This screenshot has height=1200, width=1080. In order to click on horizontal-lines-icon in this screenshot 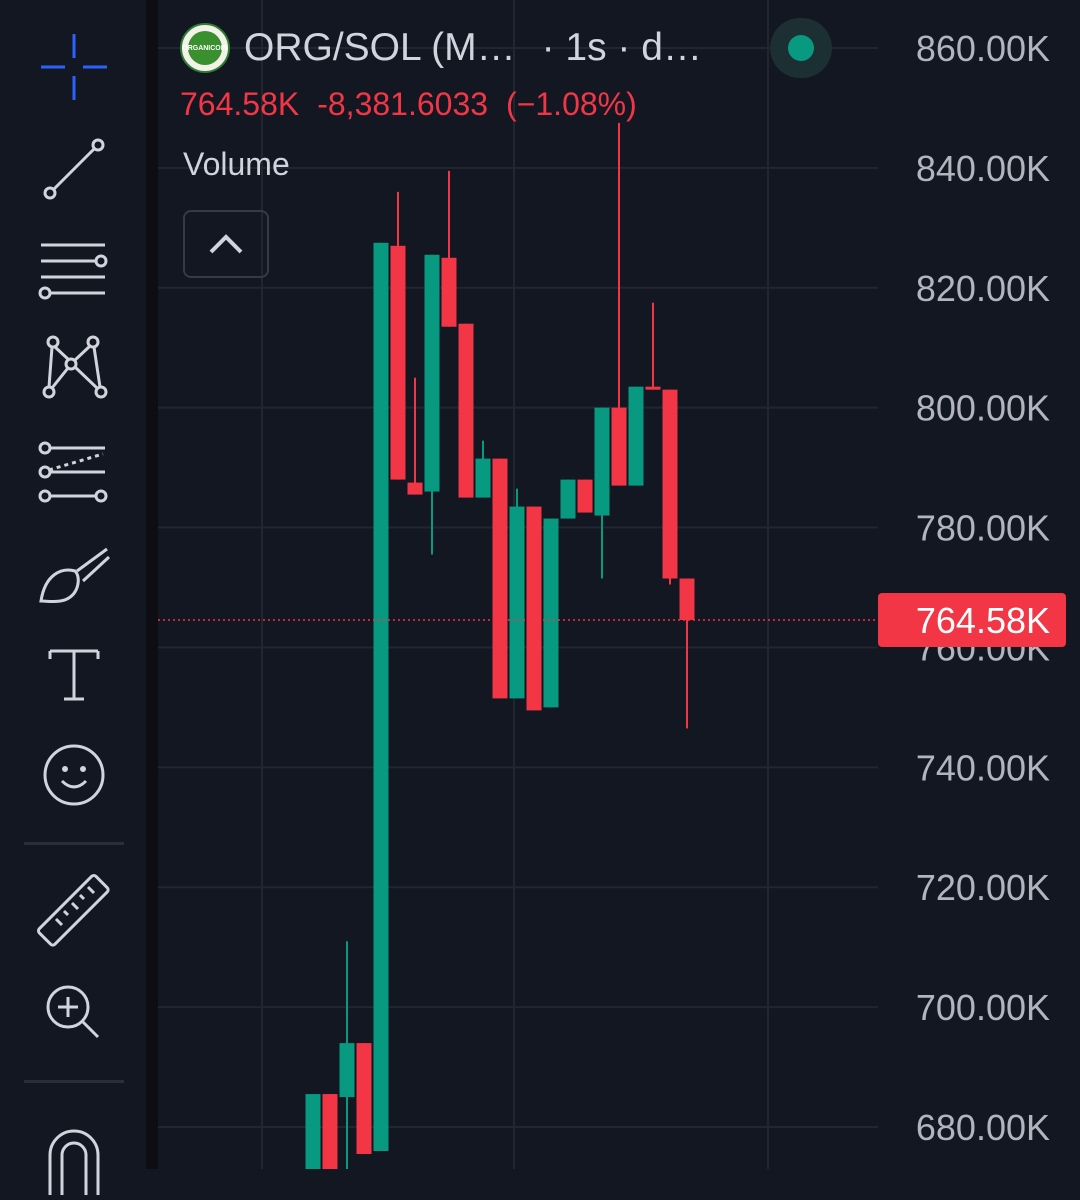, I will do `click(74, 271)`.